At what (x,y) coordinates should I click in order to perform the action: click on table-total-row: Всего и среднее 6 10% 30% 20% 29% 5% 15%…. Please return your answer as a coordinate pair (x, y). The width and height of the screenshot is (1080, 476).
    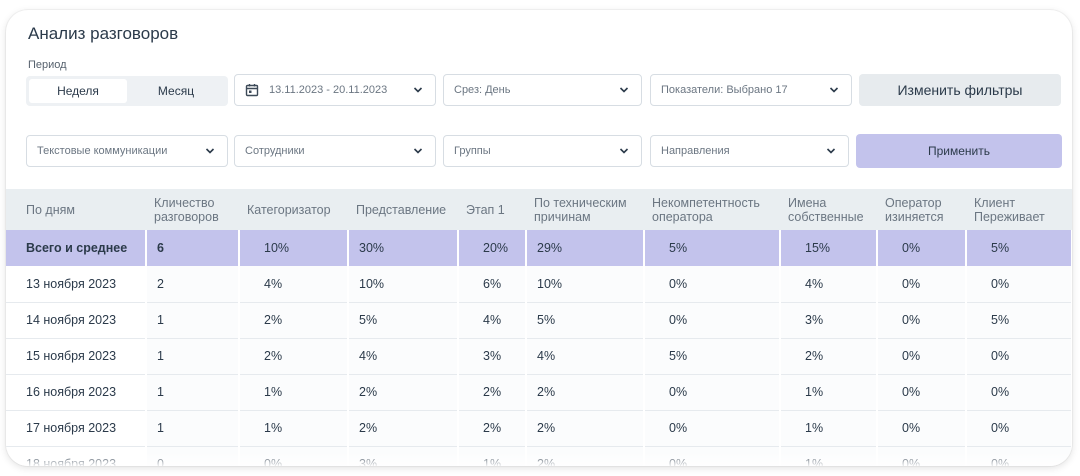
    Looking at the image, I should click on (539, 248).